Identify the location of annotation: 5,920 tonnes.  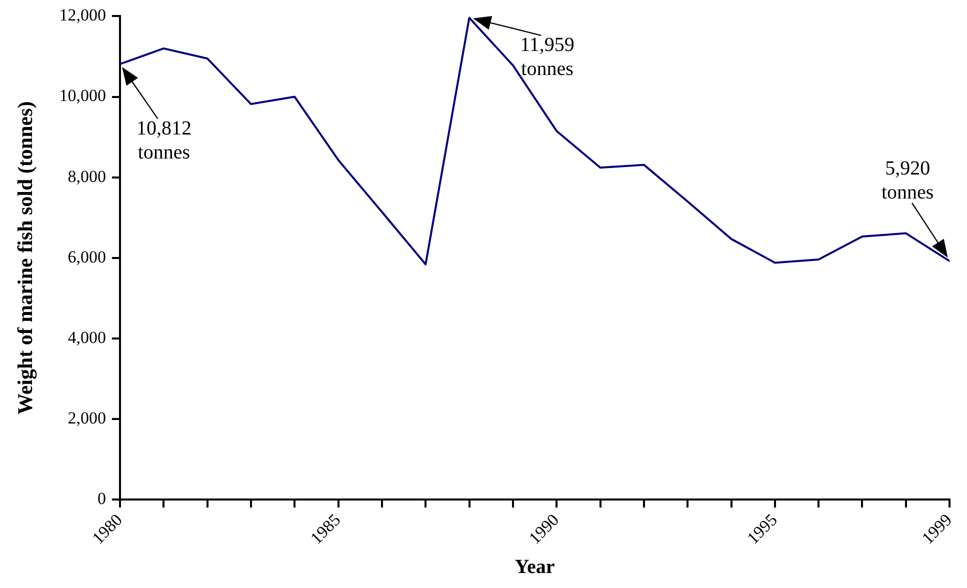
(907, 180).